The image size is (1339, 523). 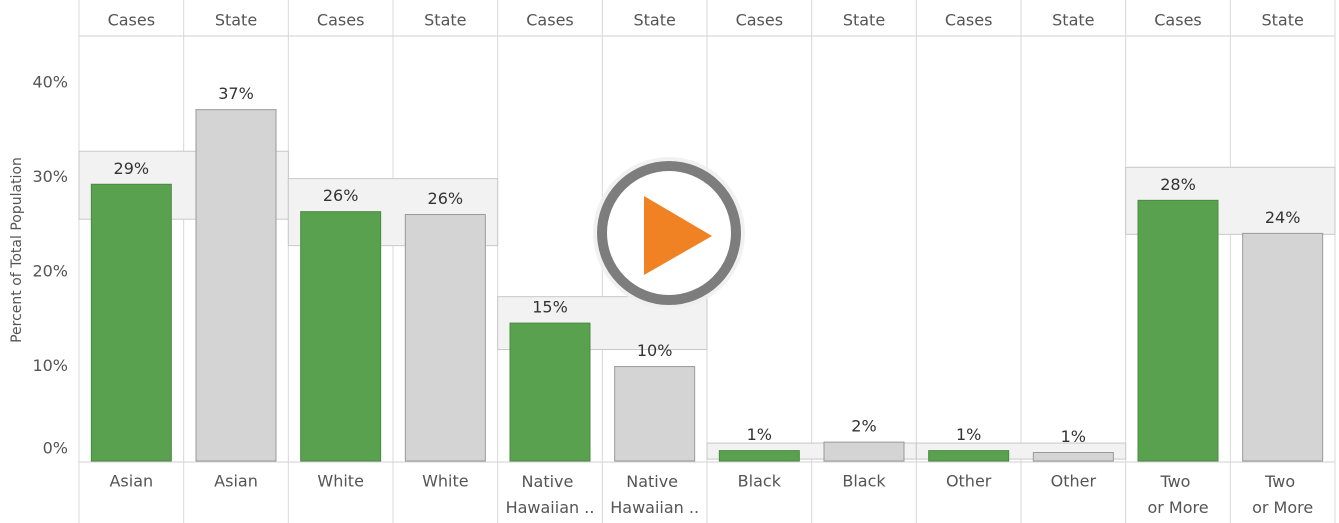 I want to click on y-tick-label: 40%, so click(x=50, y=82).